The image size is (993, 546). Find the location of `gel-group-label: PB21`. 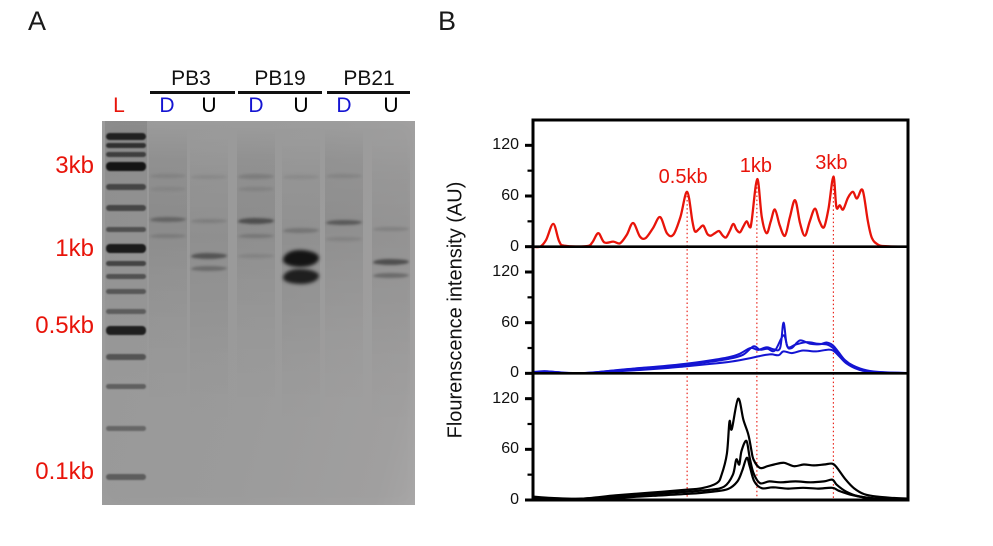

gel-group-label: PB21 is located at coordinates (369, 78).